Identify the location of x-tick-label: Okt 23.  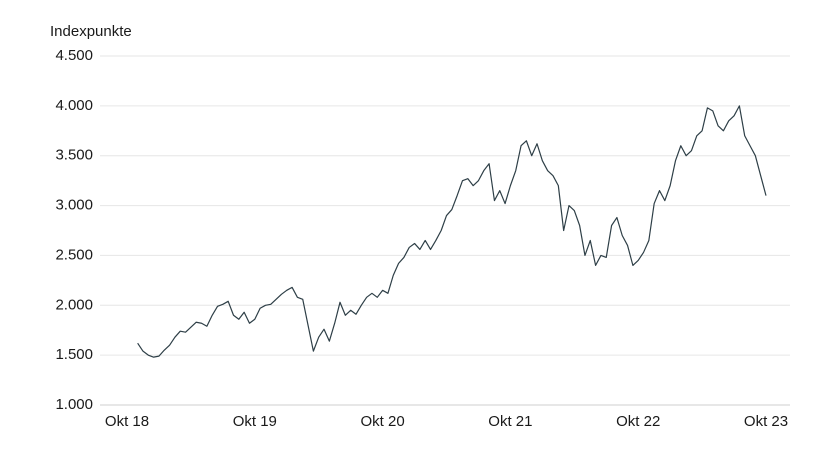
(766, 421).